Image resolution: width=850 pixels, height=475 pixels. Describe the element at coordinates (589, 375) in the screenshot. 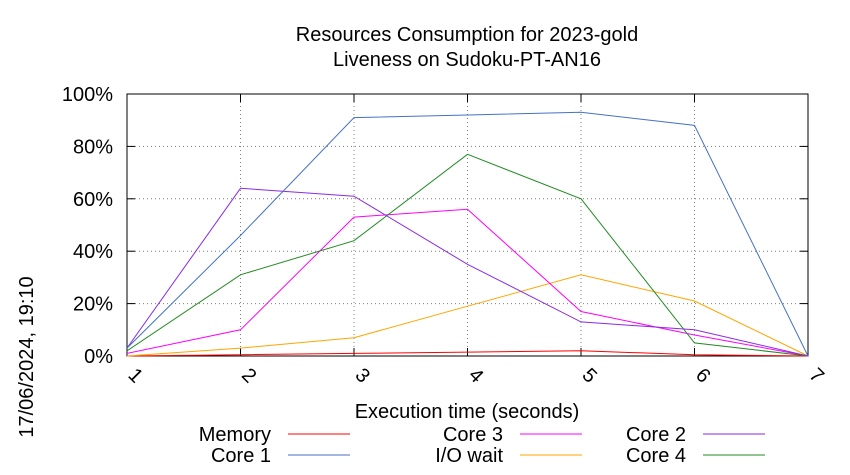

I see `x-tick-label: 5` at that location.